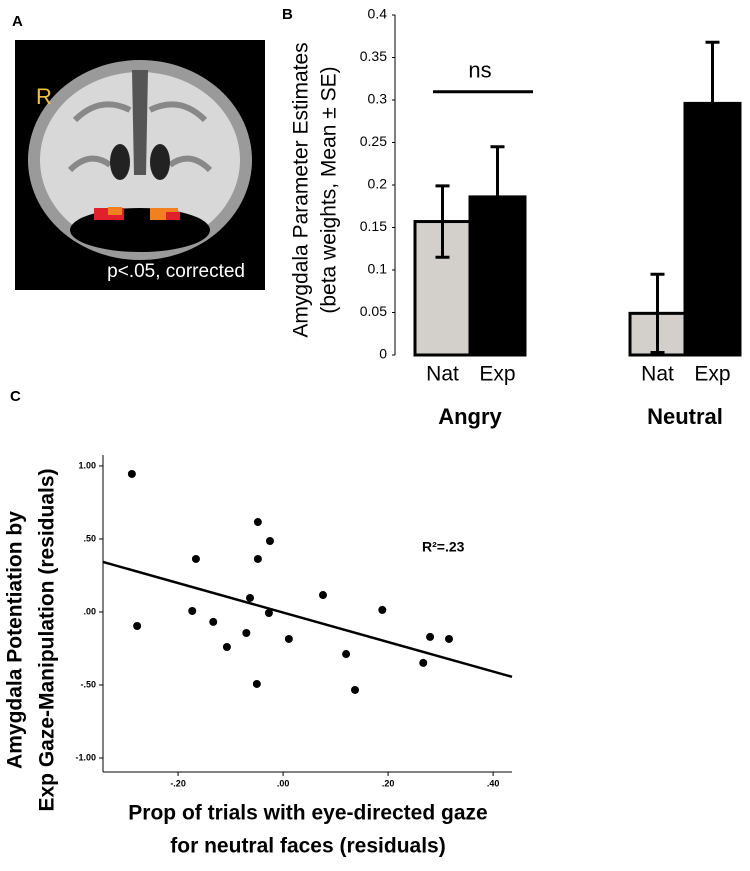 The image size is (750, 871). I want to click on panel-label: A, so click(17, 21).